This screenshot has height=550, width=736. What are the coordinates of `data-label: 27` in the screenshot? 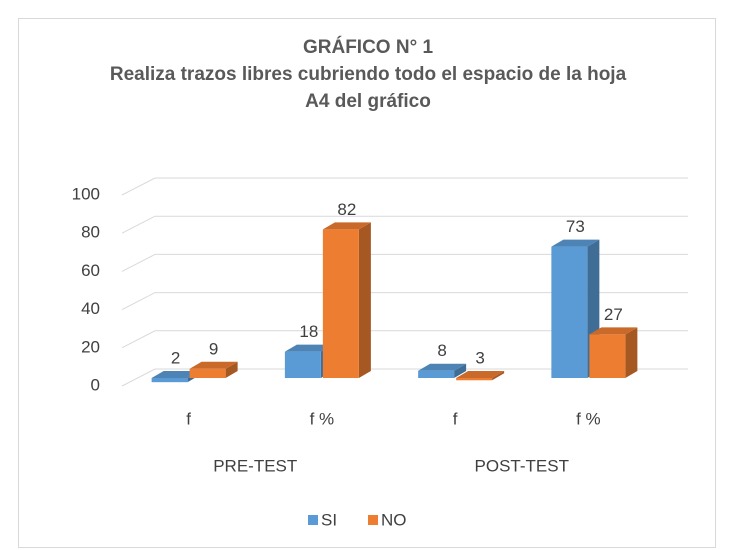 It's located at (613, 314).